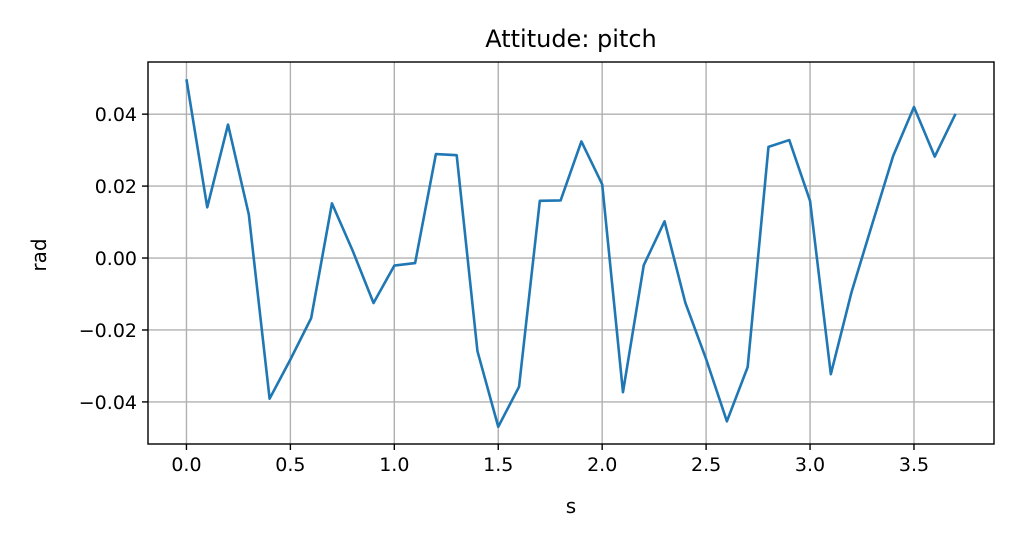 This screenshot has width=1020, height=544. What do you see at coordinates (914, 465) in the screenshot?
I see `x-tick-label: 3.5` at bounding box center [914, 465].